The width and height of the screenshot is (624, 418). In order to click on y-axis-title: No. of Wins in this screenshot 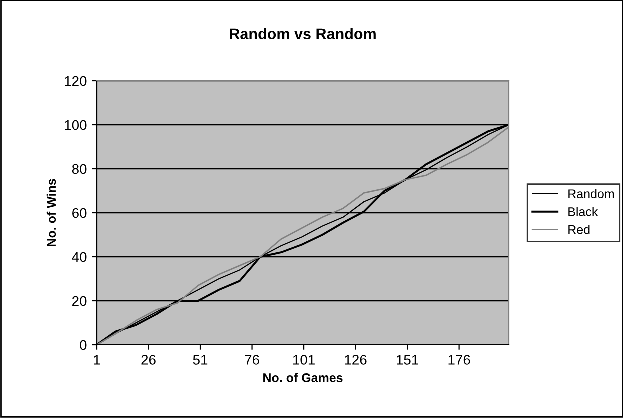, I will do `click(51, 212)`.